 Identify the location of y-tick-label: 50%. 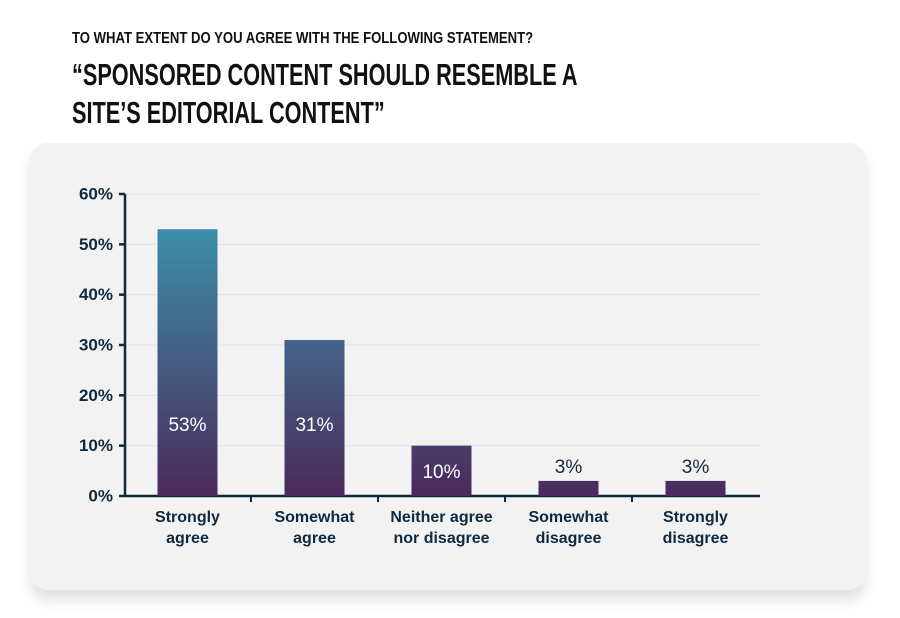
(96, 244).